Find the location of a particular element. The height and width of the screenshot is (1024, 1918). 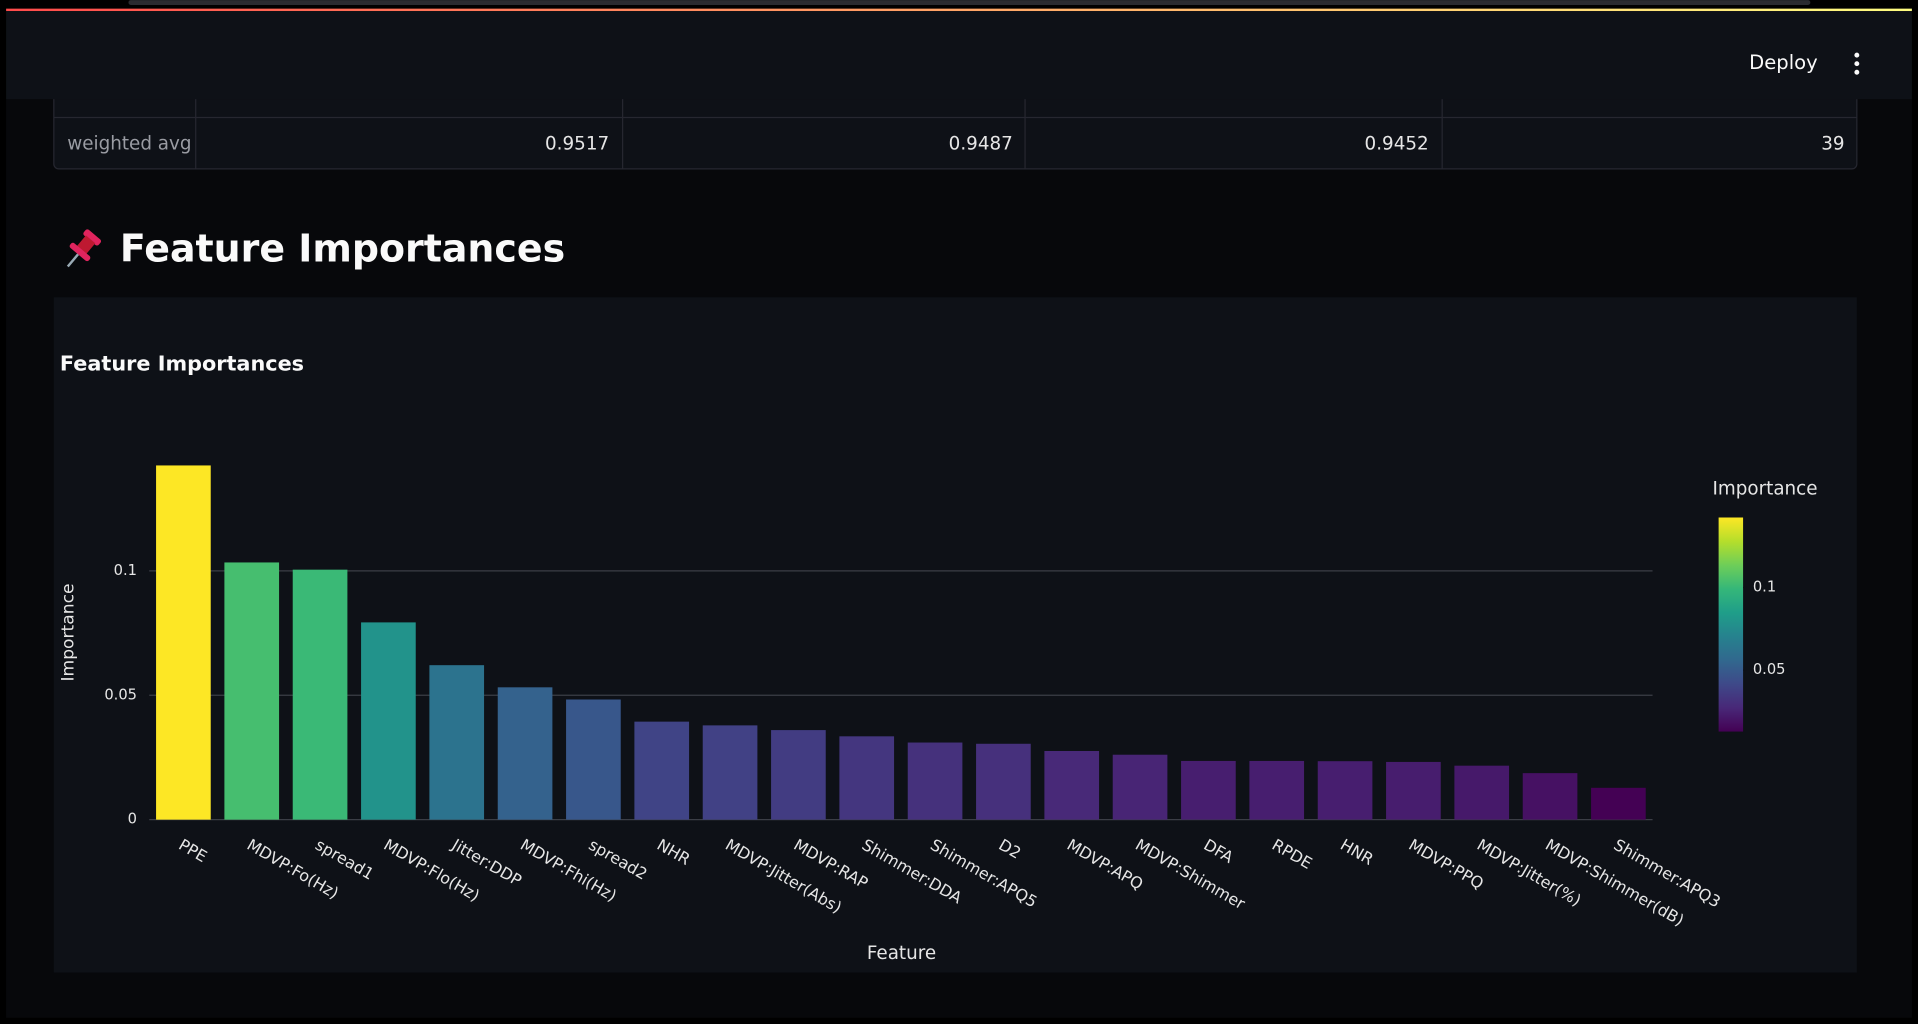

colorbar-title: Importance is located at coordinates (1765, 488).